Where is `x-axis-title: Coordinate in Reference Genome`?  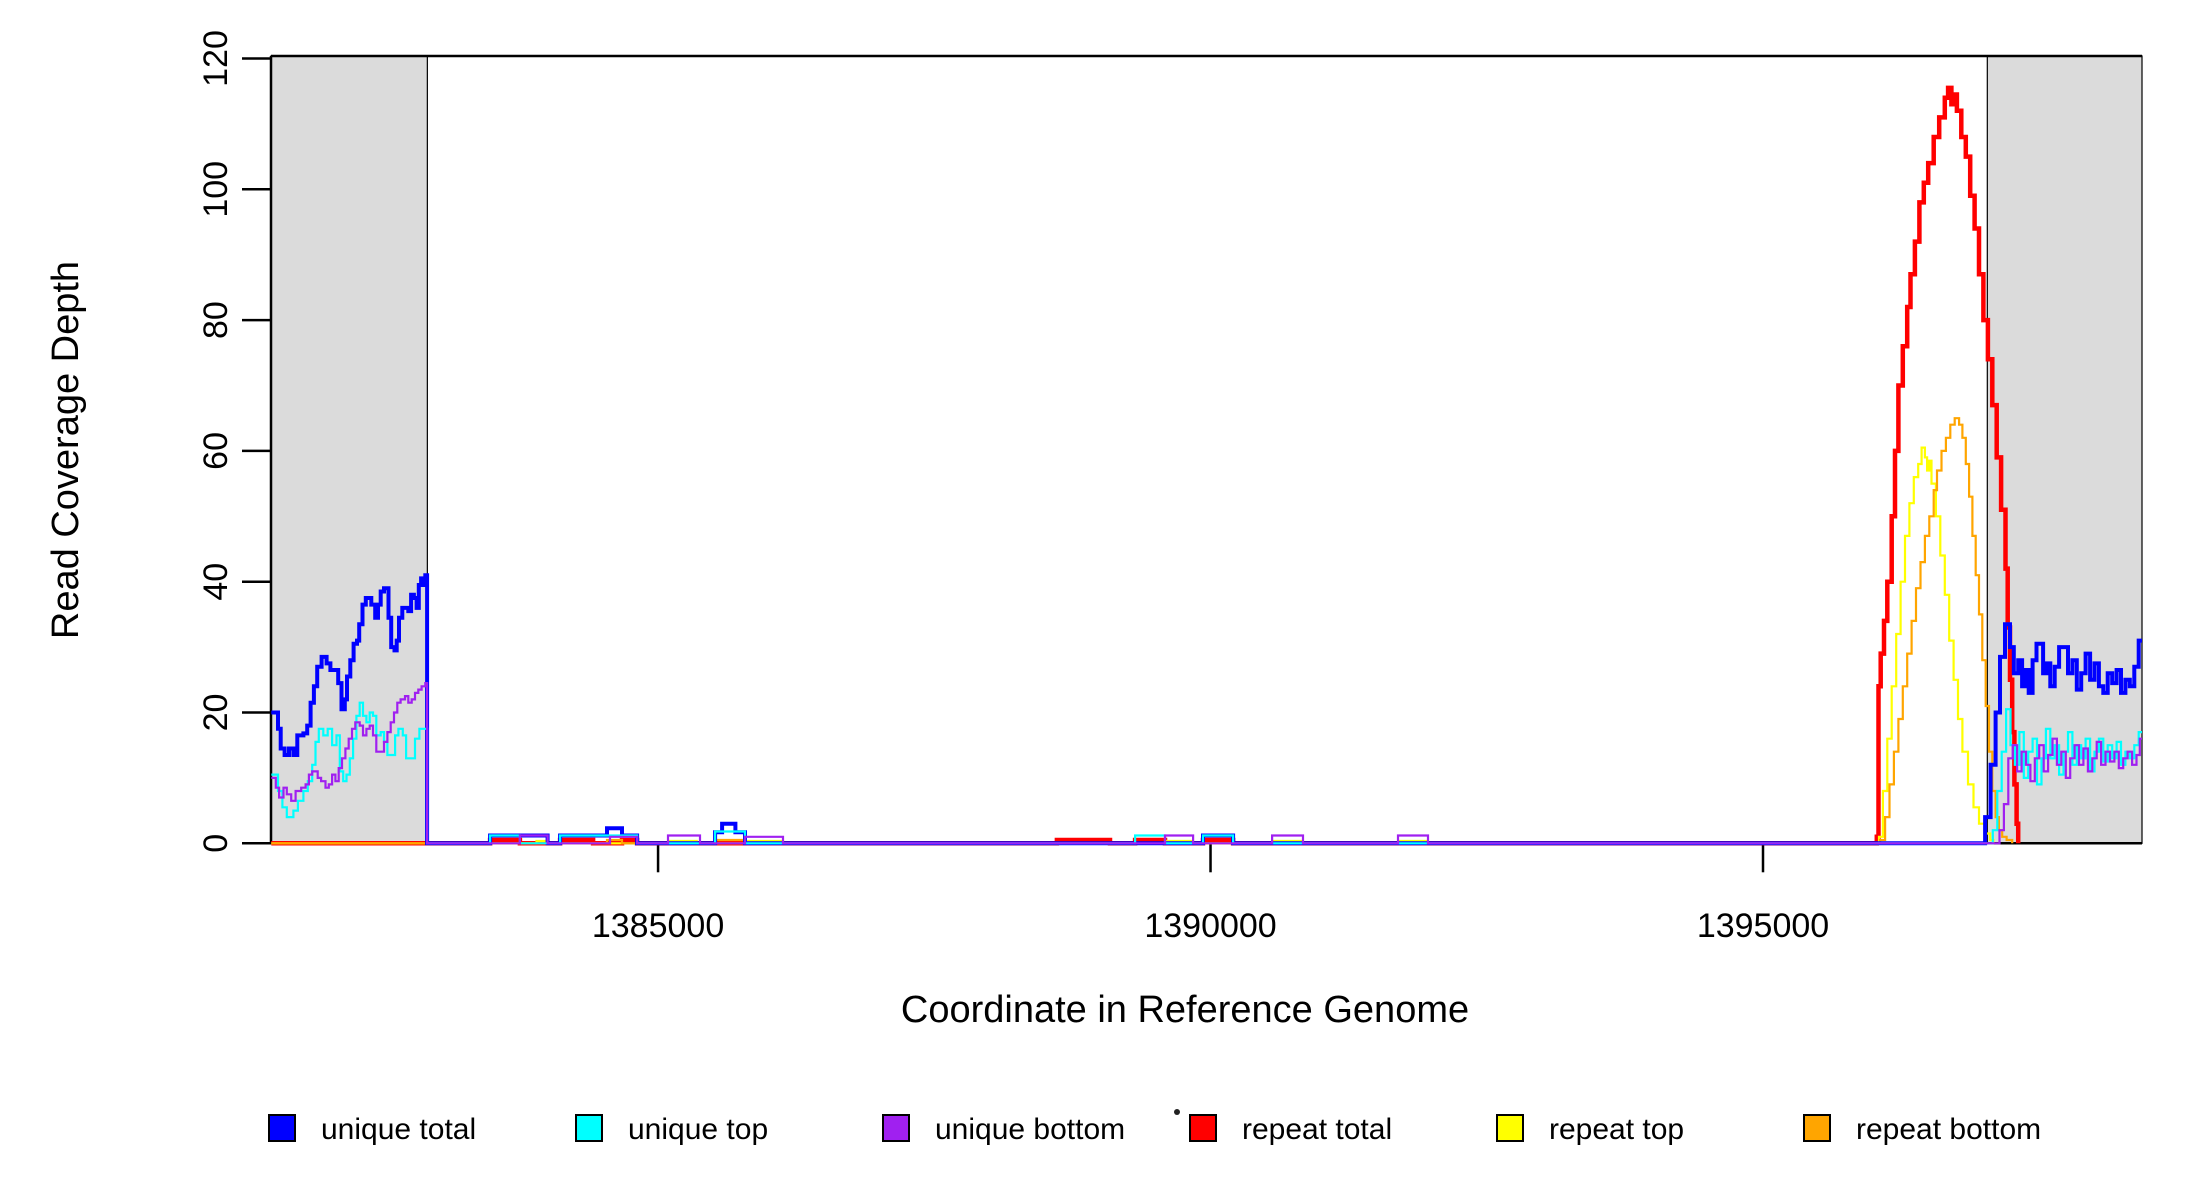 x-axis-title: Coordinate in Reference Genome is located at coordinates (1185, 1010).